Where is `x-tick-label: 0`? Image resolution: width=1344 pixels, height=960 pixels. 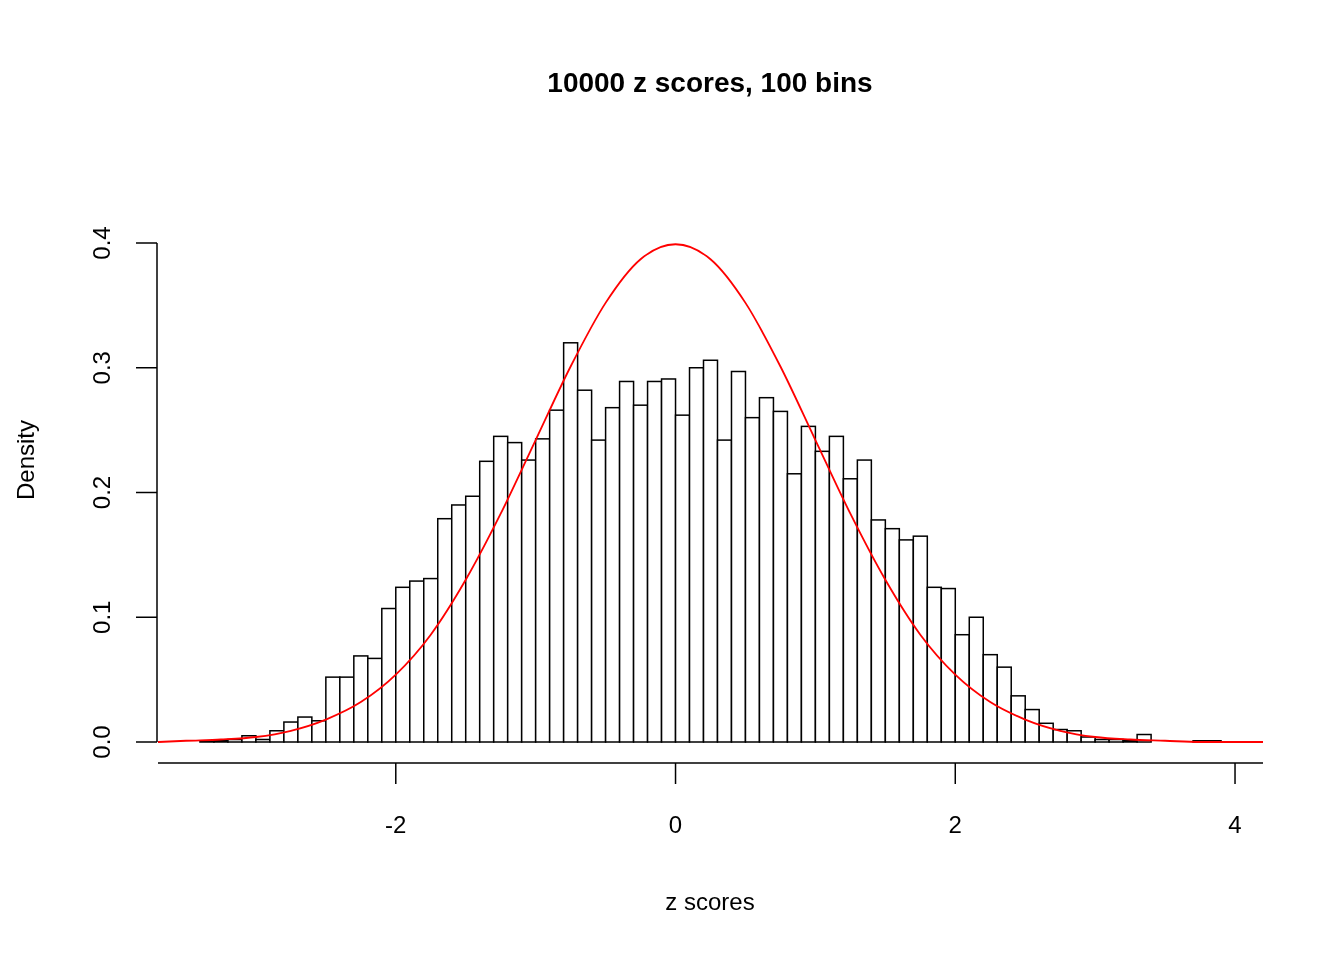 x-tick-label: 0 is located at coordinates (675, 824).